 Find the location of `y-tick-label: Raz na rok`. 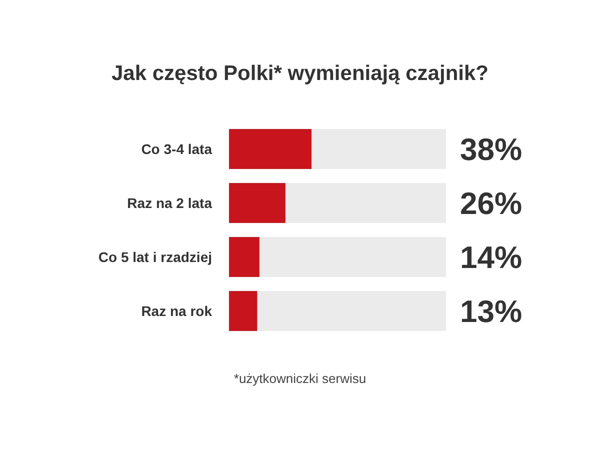

y-tick-label: Raz na rok is located at coordinates (176, 310).